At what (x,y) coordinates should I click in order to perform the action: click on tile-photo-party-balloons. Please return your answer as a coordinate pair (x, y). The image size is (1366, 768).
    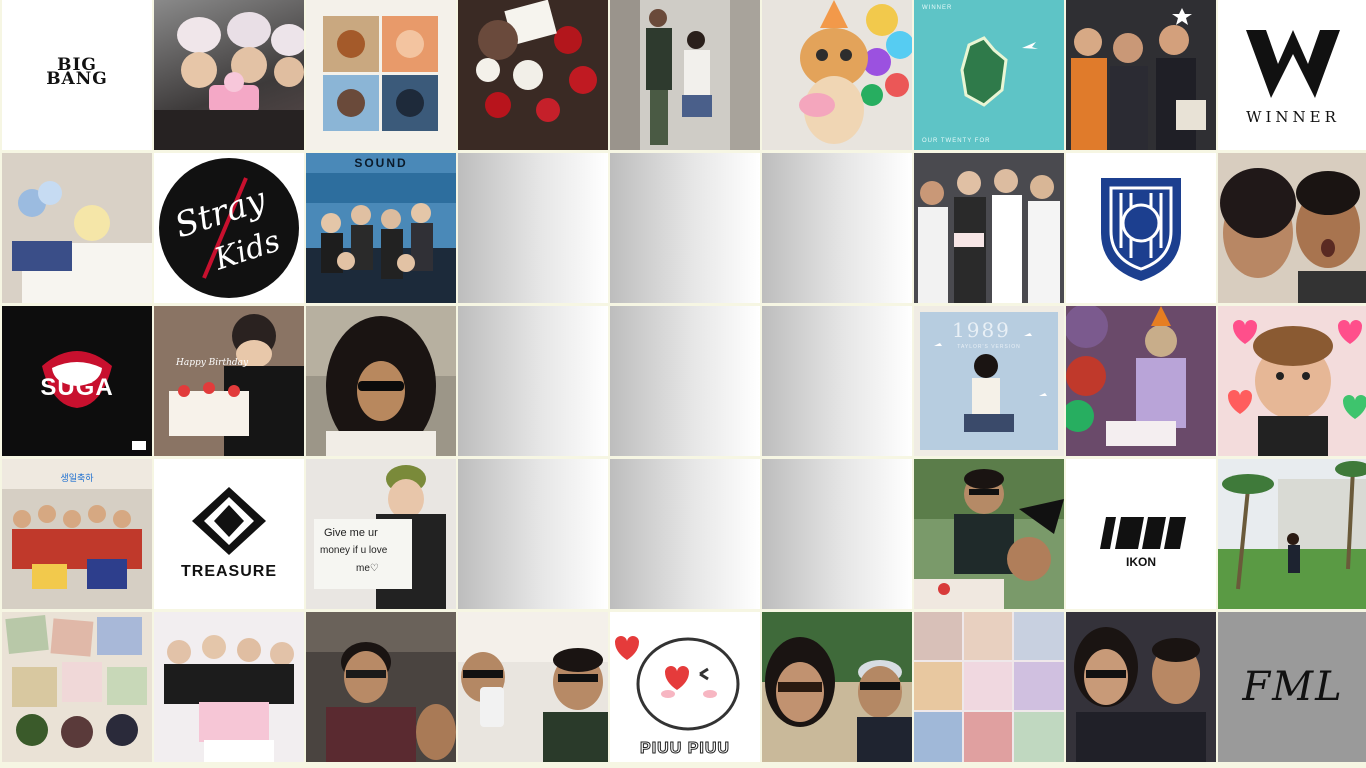
    Looking at the image, I should click on (1141, 381).